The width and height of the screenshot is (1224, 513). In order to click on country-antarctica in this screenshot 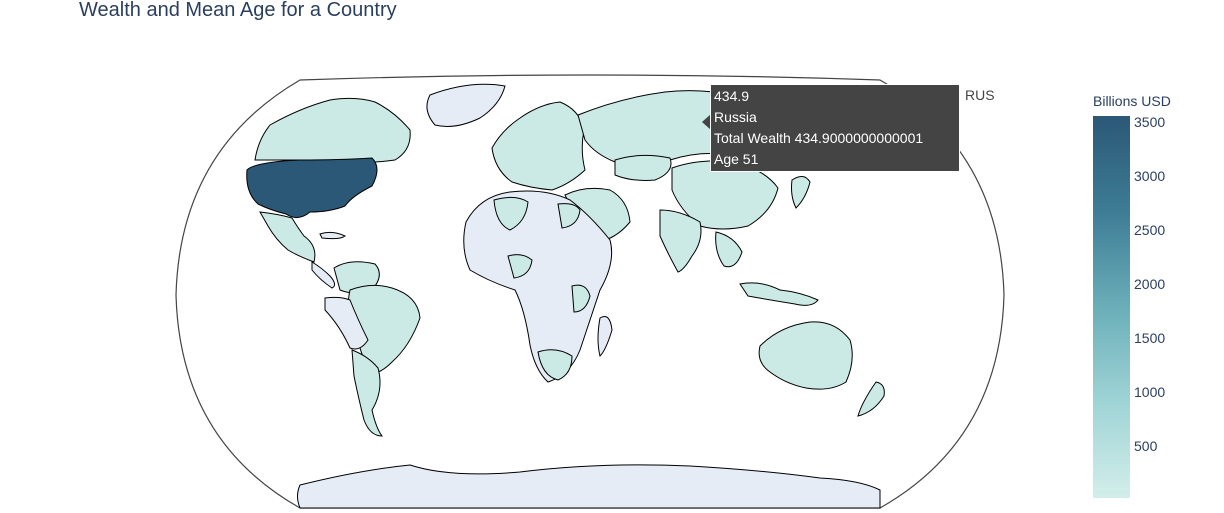, I will do `click(589, 486)`.